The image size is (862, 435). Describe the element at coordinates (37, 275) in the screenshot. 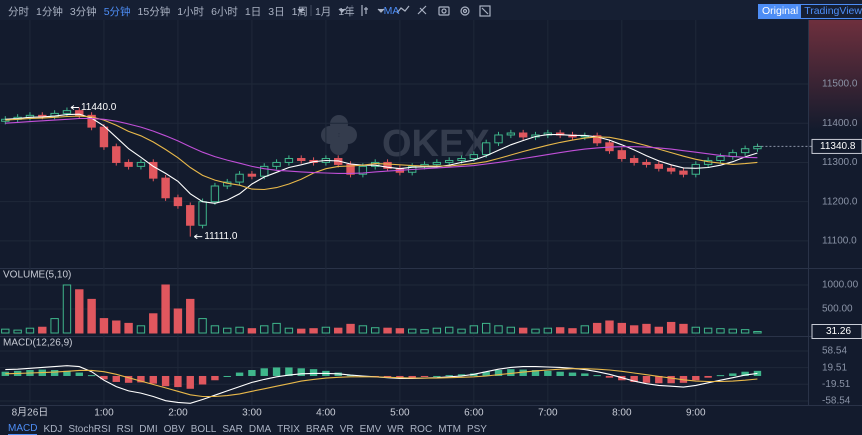

I see `panel-title: VOLUME(5,10)` at that location.